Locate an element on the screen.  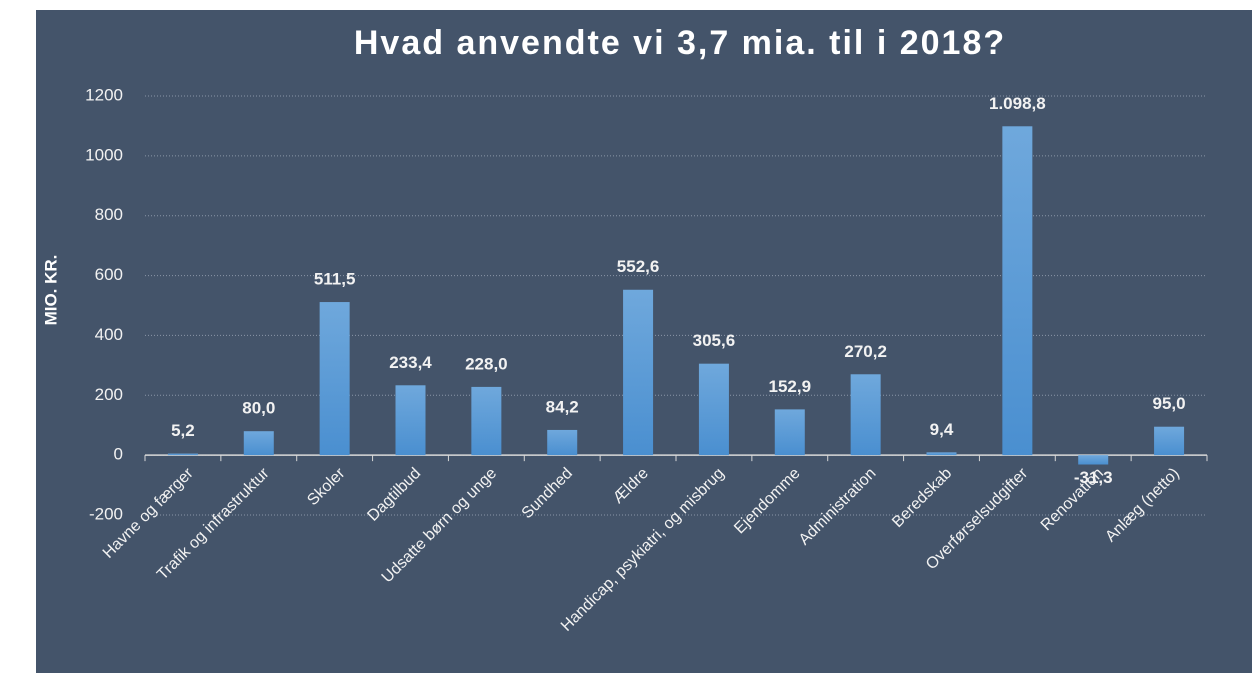
y-tick-label: -200 is located at coordinates (106, 513).